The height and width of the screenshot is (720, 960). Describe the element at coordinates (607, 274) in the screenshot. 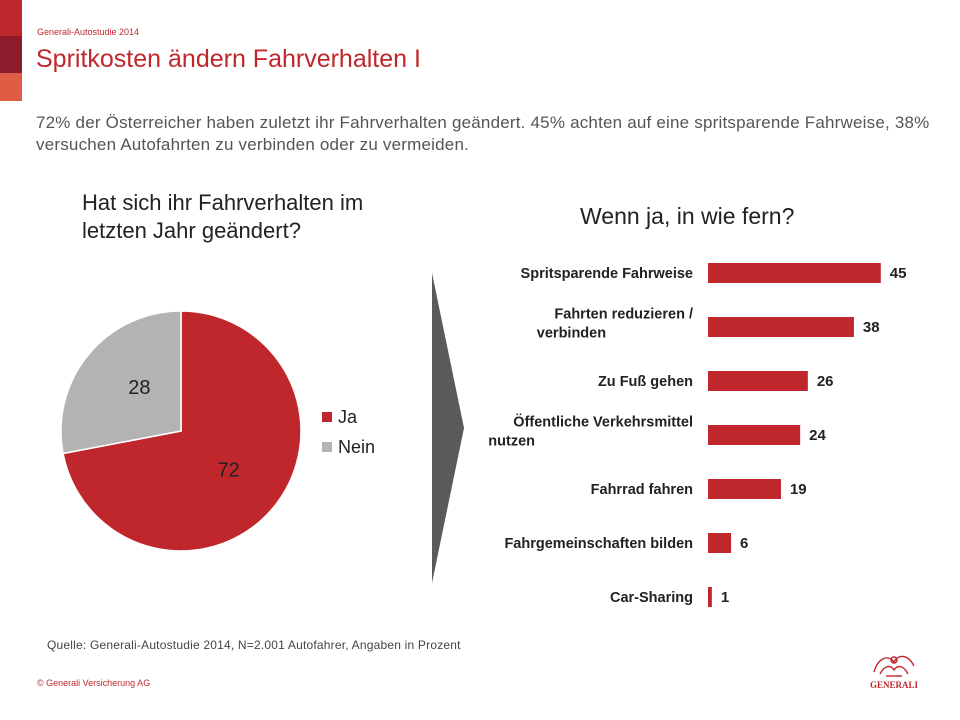

I see `bar-label-0: Spritsparende Fahrweise` at that location.